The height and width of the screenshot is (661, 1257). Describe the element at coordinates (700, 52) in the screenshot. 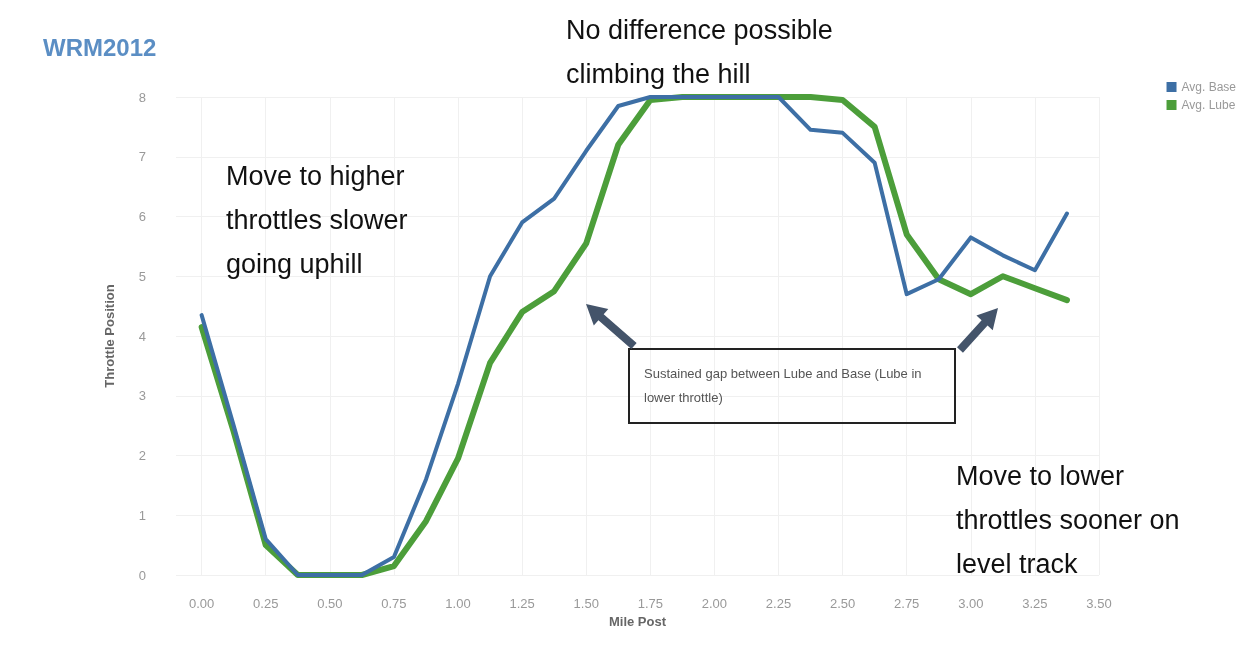

I see `text: No difference possible climbing the hill` at that location.